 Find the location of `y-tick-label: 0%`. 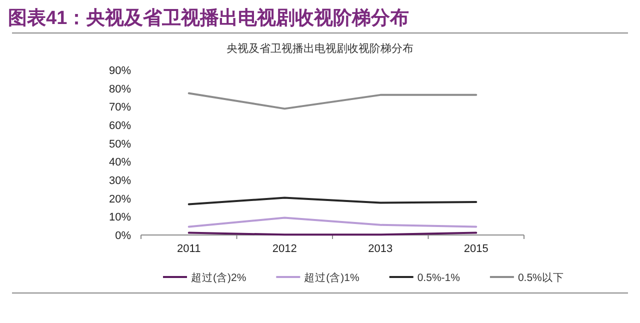

y-tick-label: 0% is located at coordinates (123, 236).